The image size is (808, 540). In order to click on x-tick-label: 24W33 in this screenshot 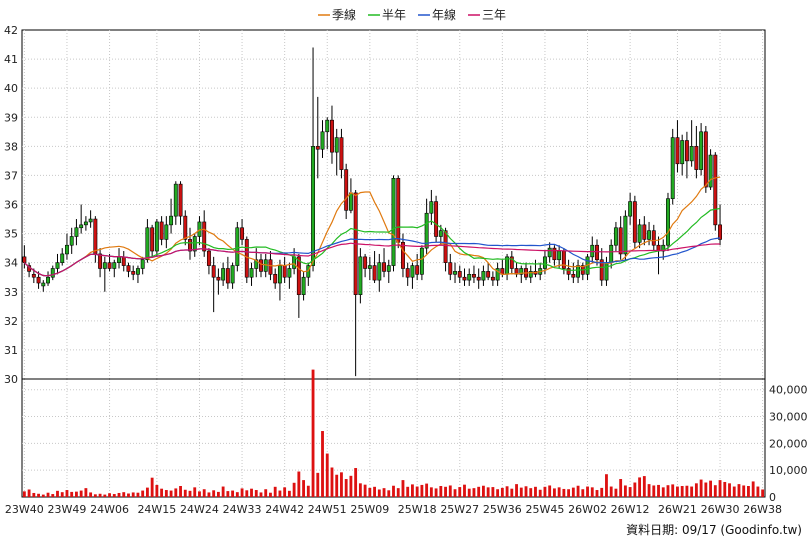, I will do `click(242, 509)`.